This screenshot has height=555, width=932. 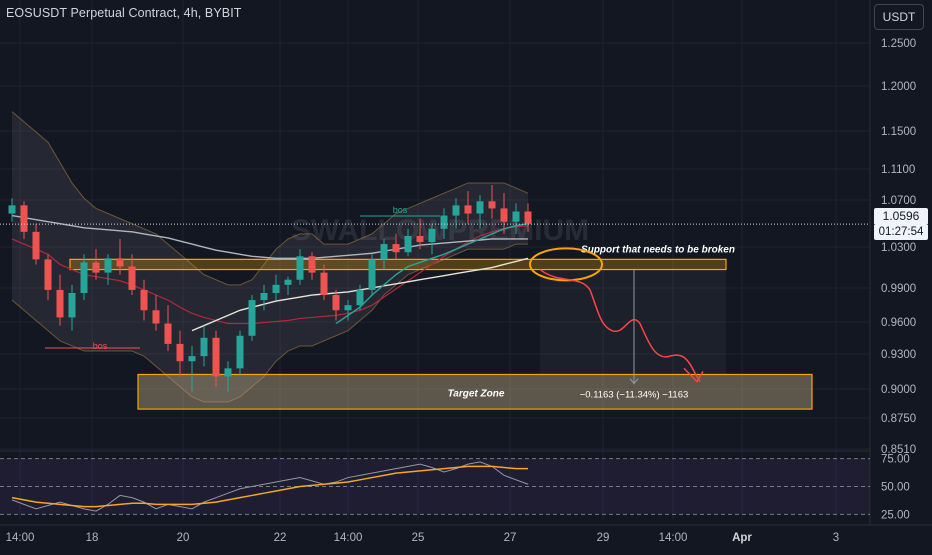 I want to click on price-tick-label: 0.9600, so click(x=898, y=323).